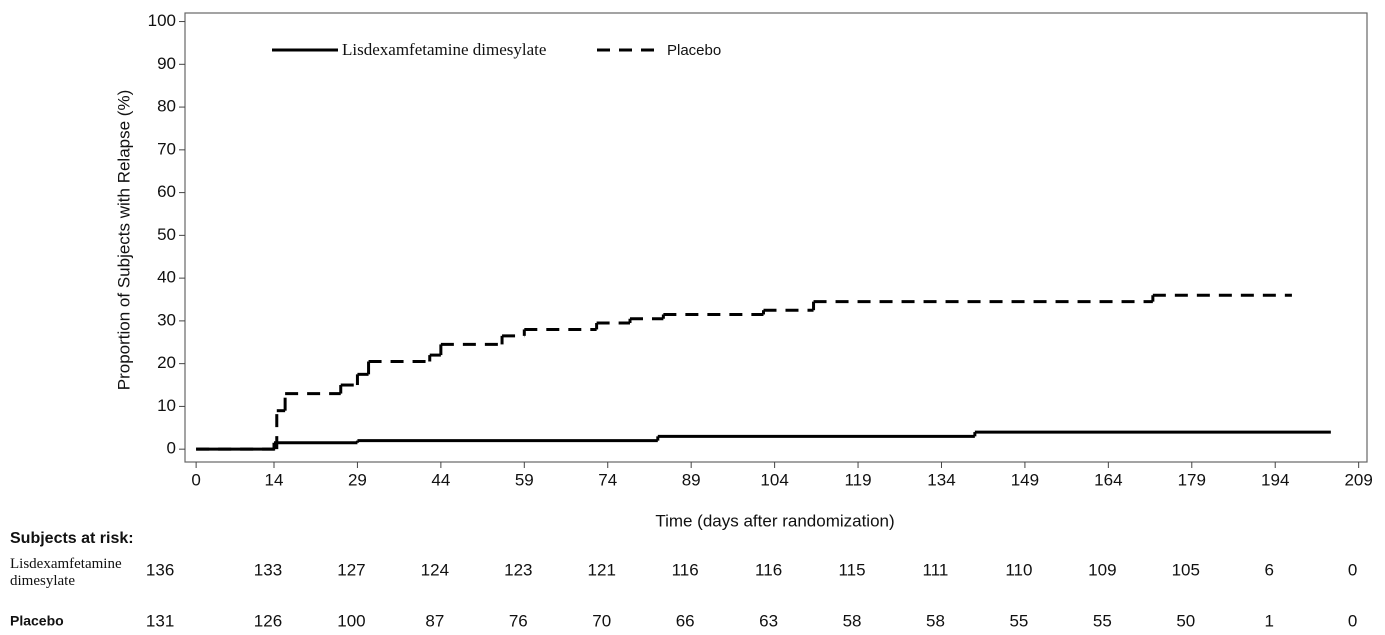 The height and width of the screenshot is (635, 1385). I want to click on y-tick-label: 100, so click(162, 20).